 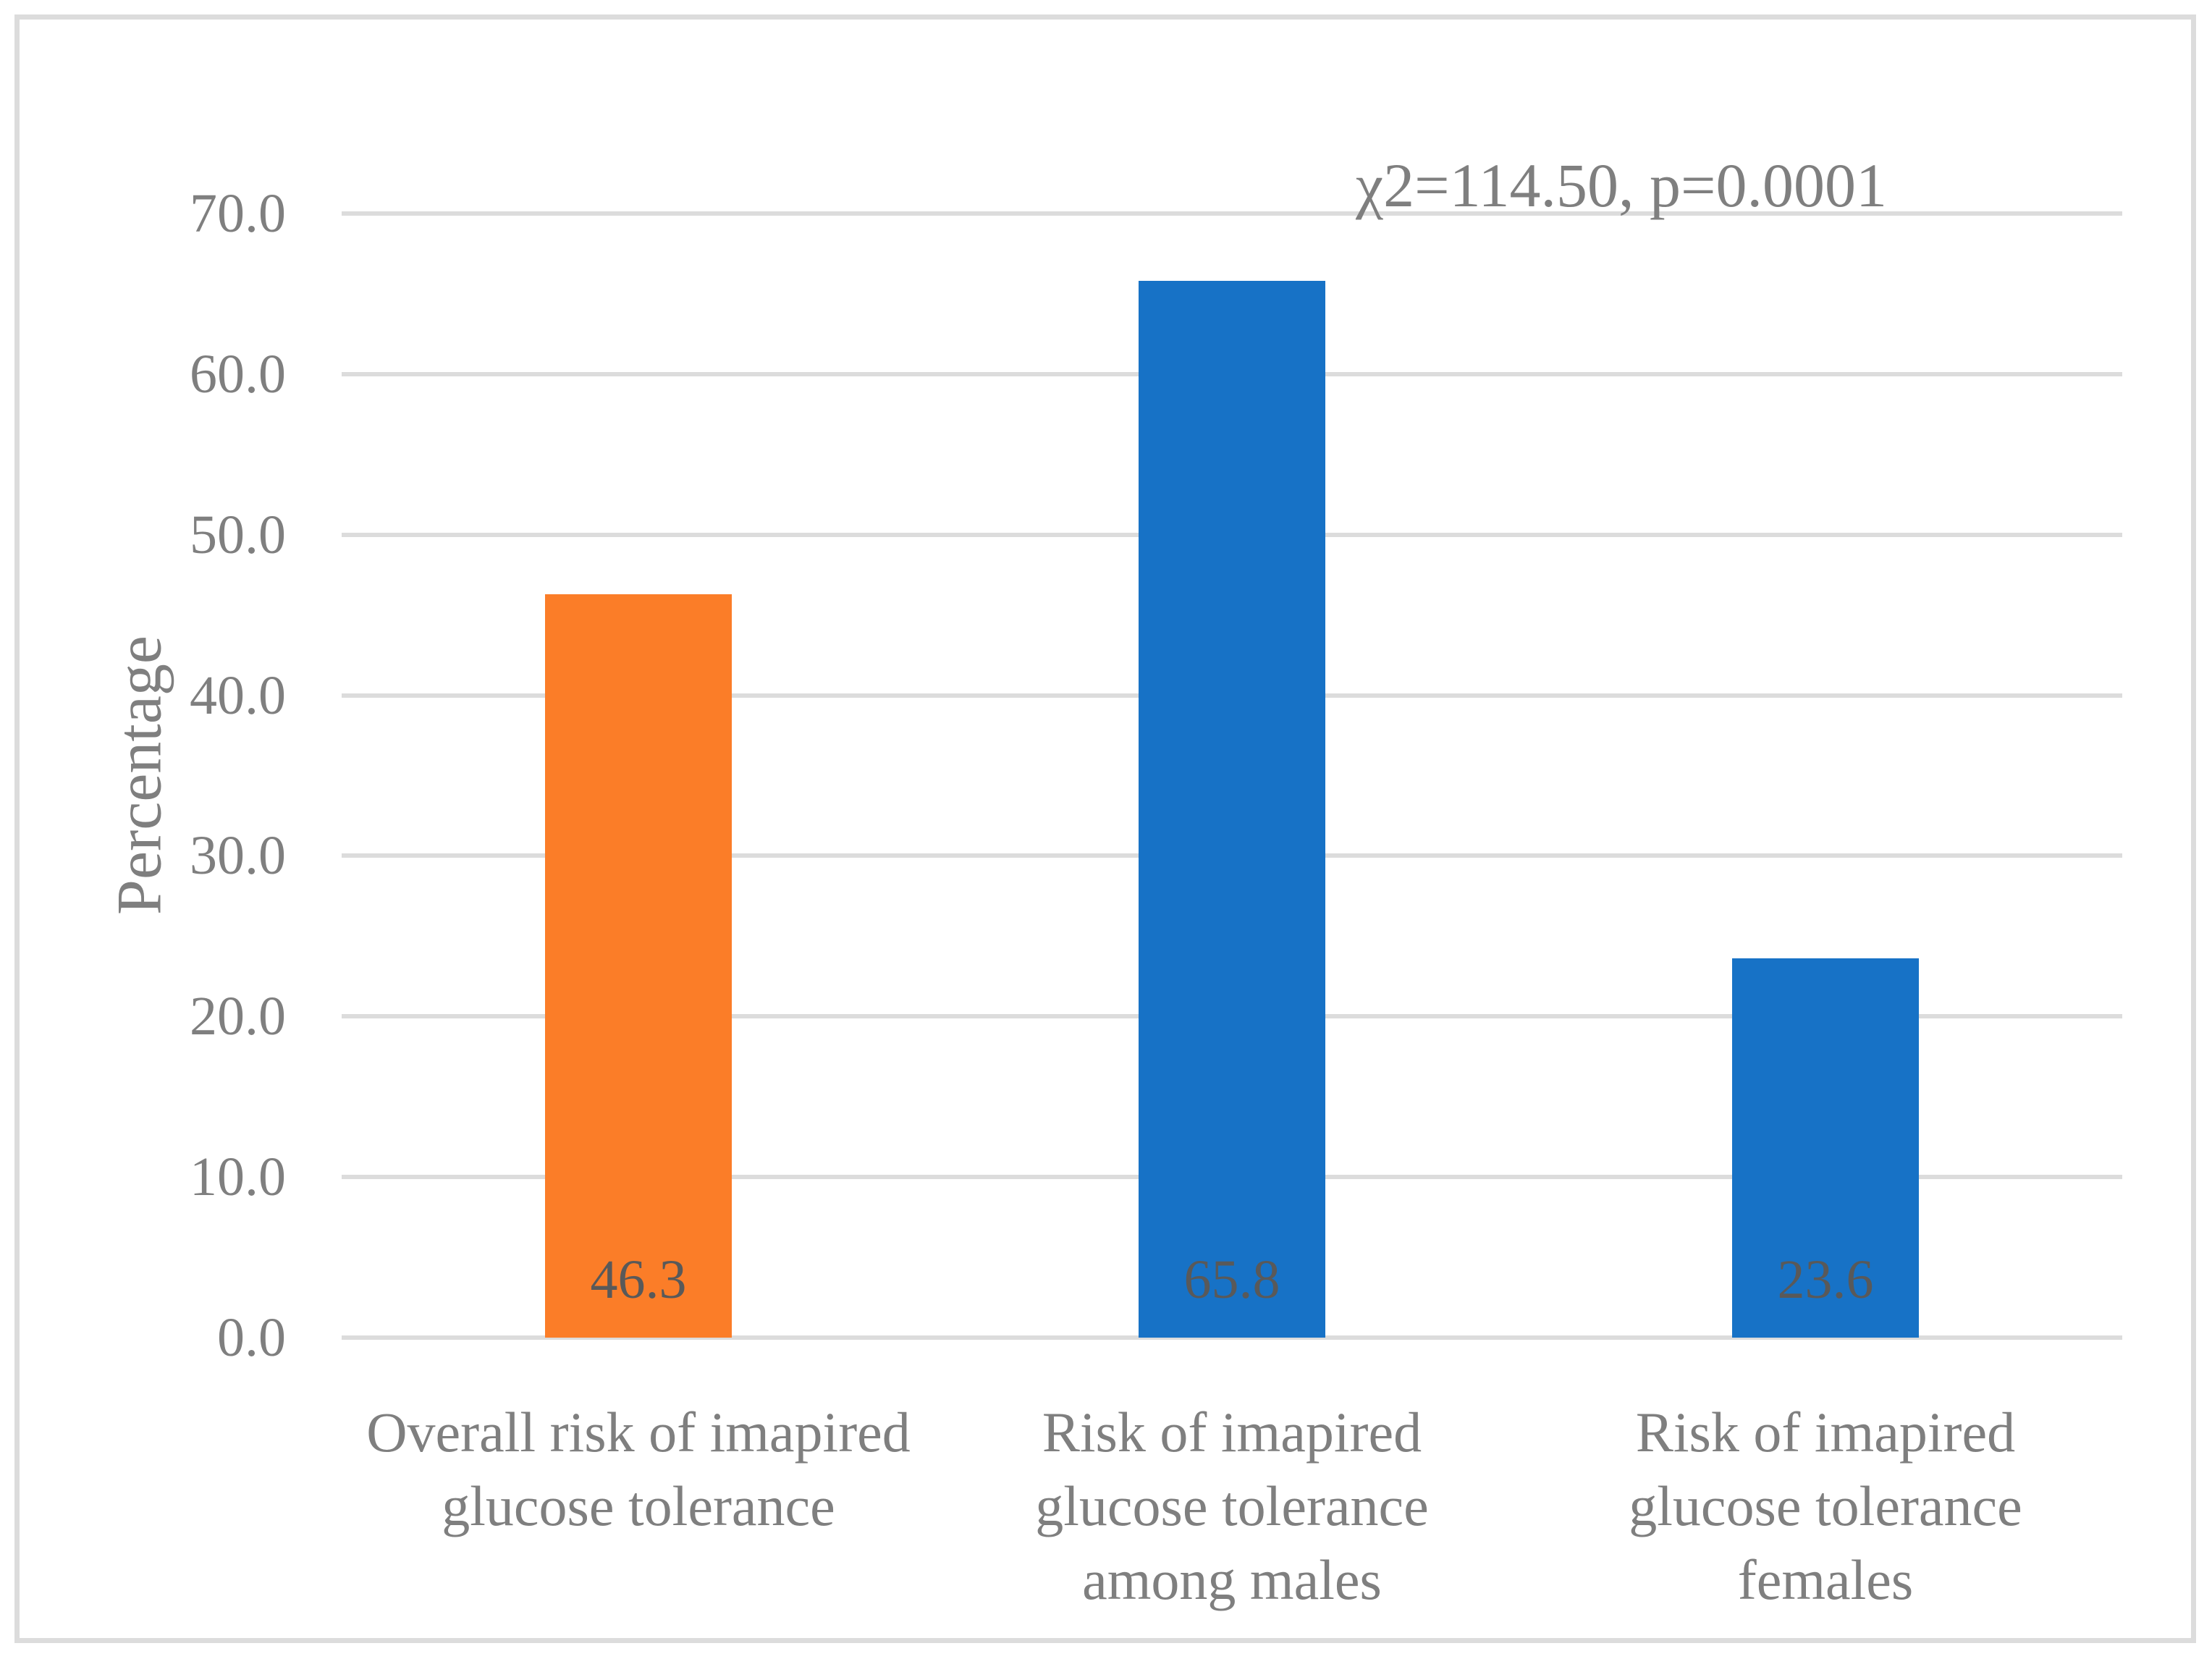 I want to click on category-label-line: among males, so click(x=1232, y=1580).